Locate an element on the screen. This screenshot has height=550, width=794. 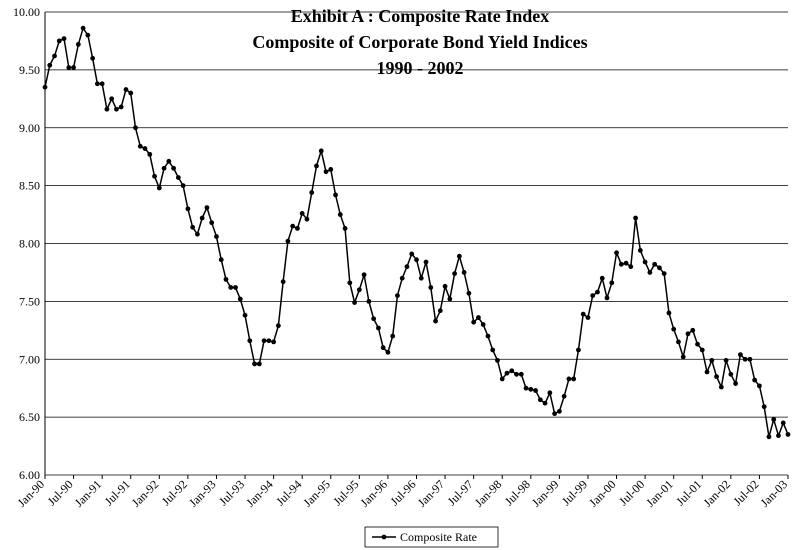
x-tick-label: Jul-91 is located at coordinates (117, 492).